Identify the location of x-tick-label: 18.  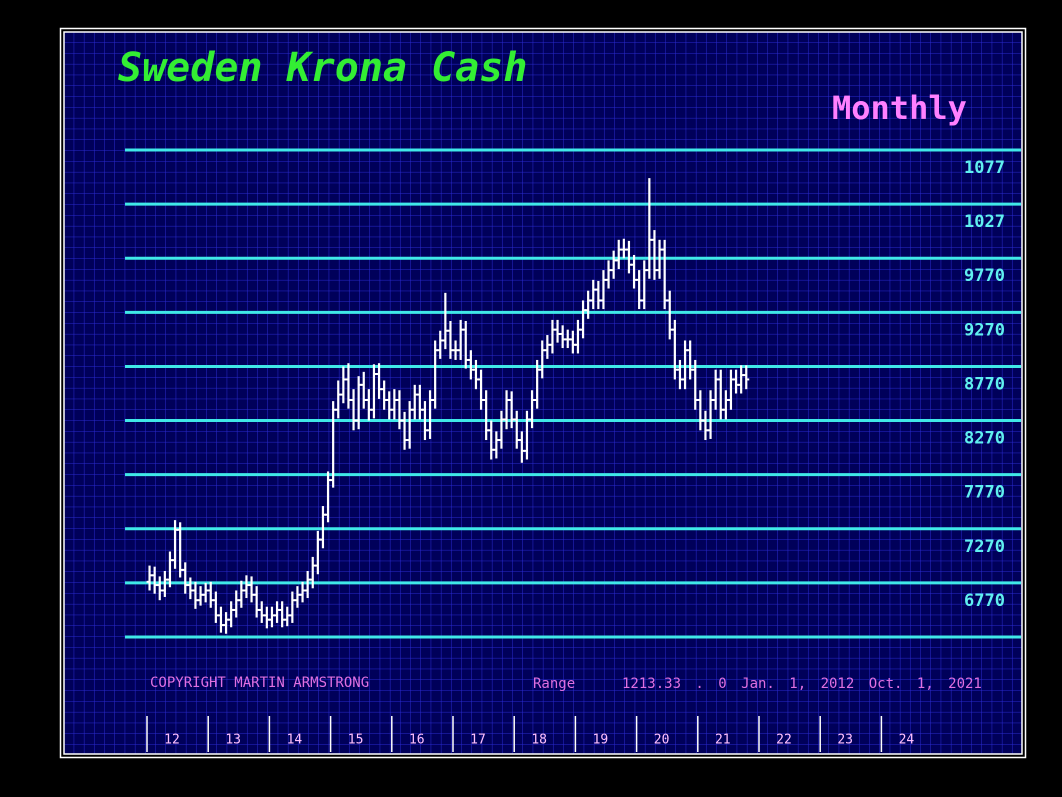
(539, 740).